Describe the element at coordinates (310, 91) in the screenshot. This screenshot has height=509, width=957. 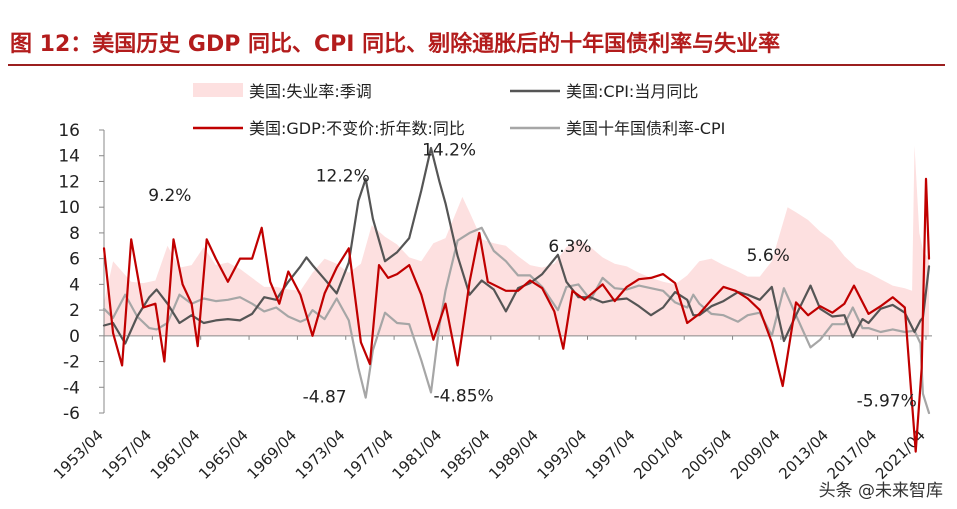
I see `legend-label: 美国:失业率:季调` at that location.